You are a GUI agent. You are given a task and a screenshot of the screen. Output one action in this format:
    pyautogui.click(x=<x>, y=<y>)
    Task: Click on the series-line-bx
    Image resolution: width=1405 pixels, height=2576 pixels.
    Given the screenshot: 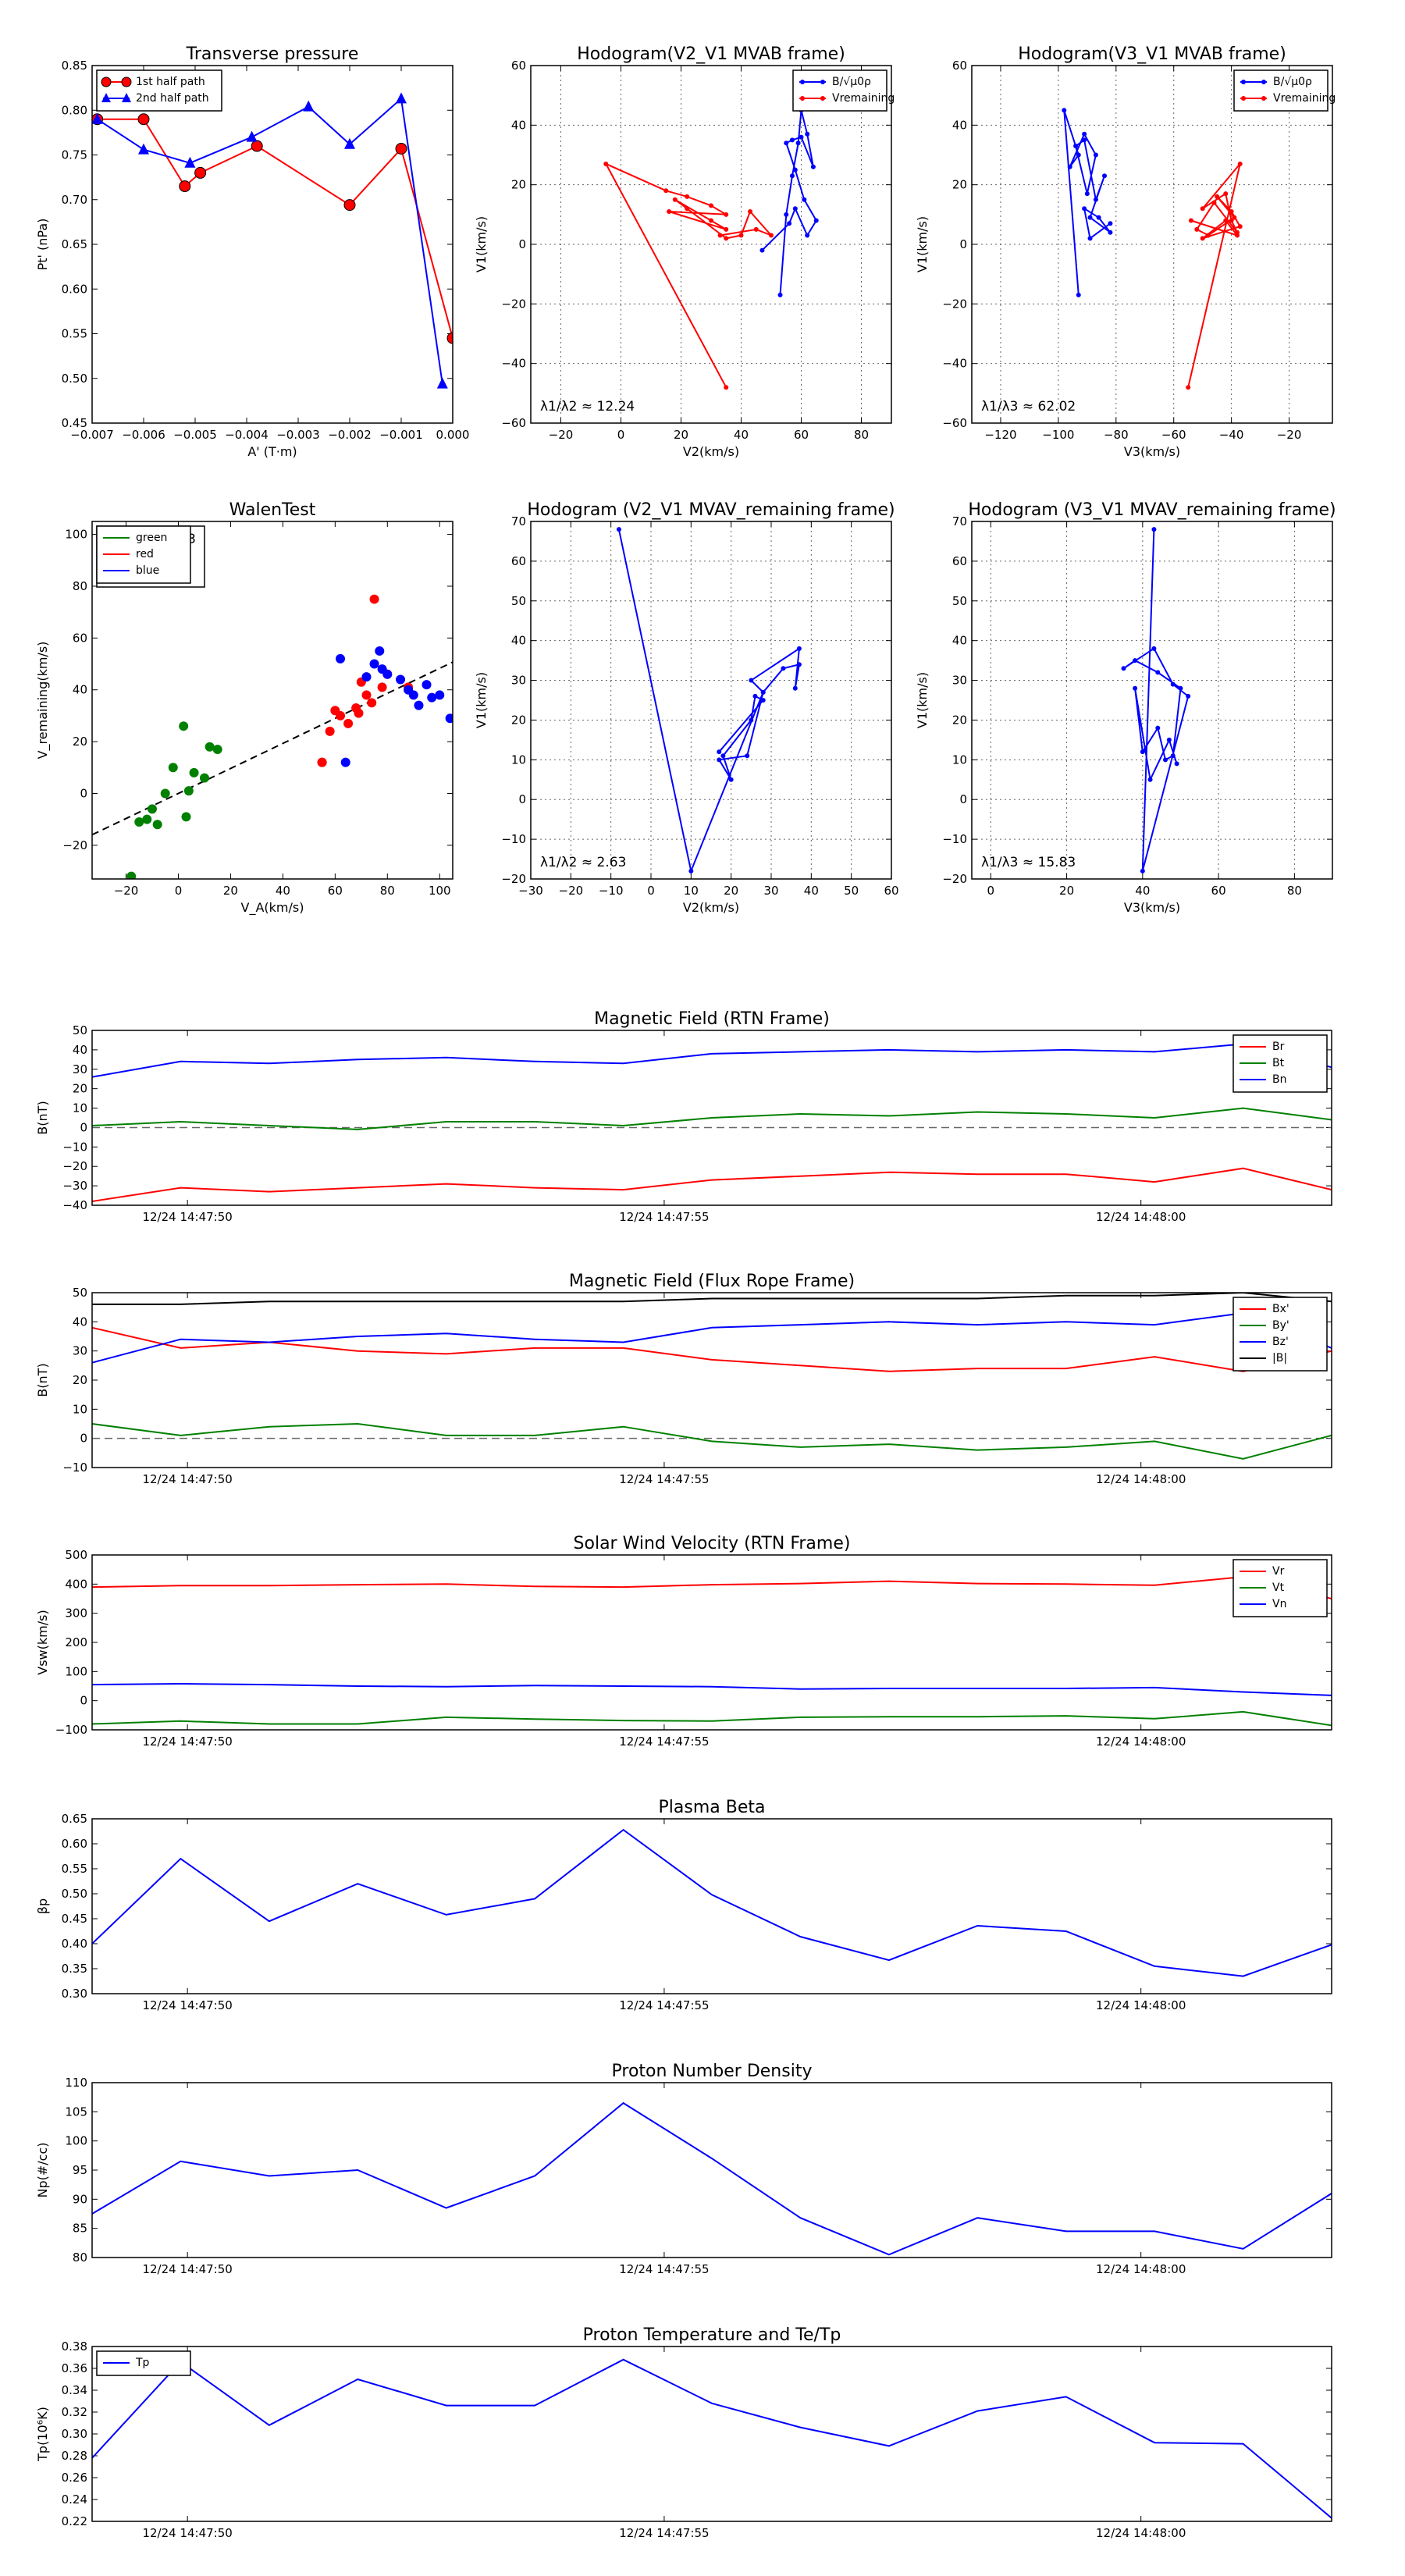 What is the action you would take?
    pyautogui.click(x=712, y=1349)
    